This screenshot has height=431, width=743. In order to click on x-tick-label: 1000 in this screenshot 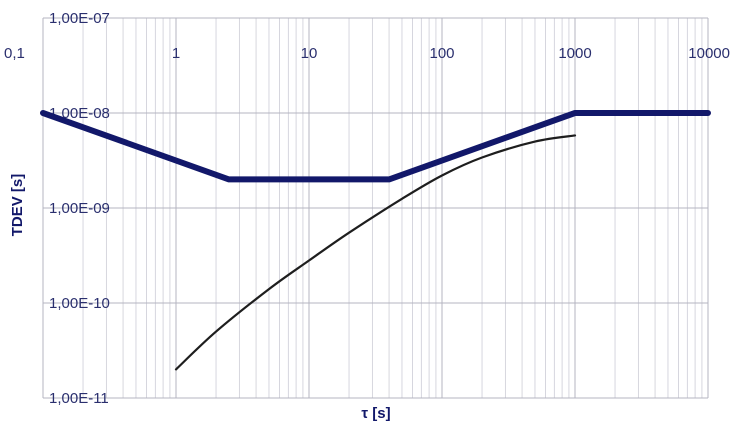, I will do `click(574, 53)`.